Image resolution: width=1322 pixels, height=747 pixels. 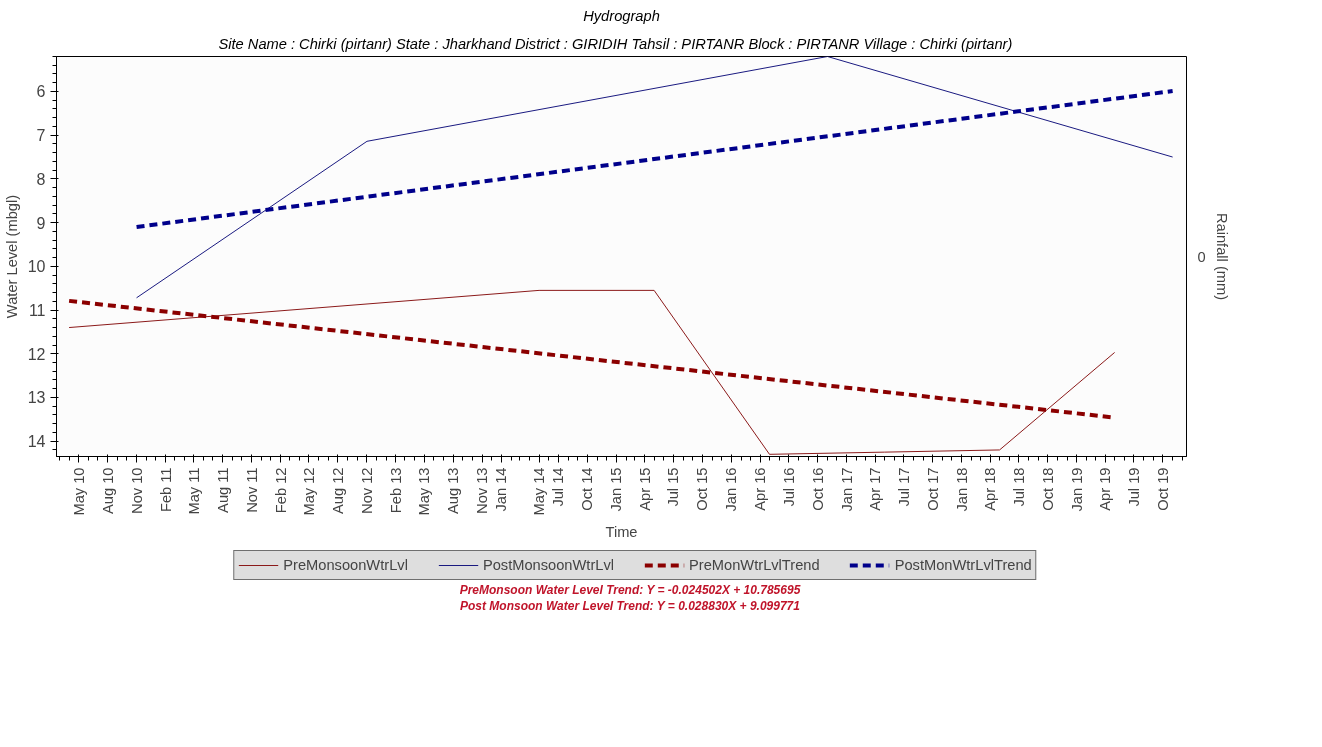 What do you see at coordinates (107, 490) in the screenshot?
I see `x-tick-label: Aug 10` at bounding box center [107, 490].